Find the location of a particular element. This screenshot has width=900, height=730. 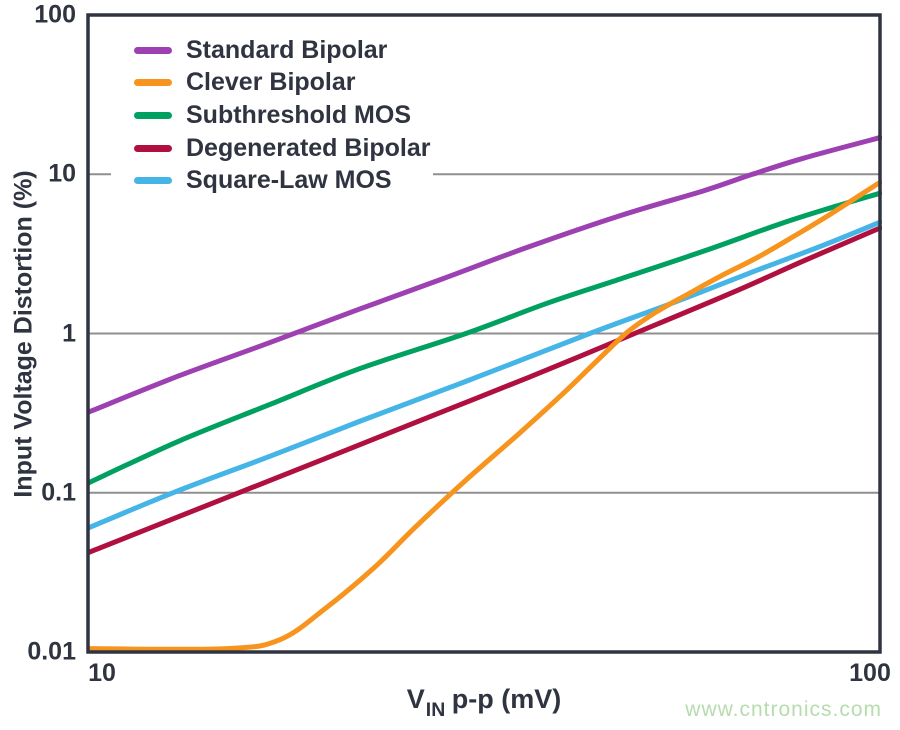

y-tick-label-100: 100 is located at coordinates (55, 14).